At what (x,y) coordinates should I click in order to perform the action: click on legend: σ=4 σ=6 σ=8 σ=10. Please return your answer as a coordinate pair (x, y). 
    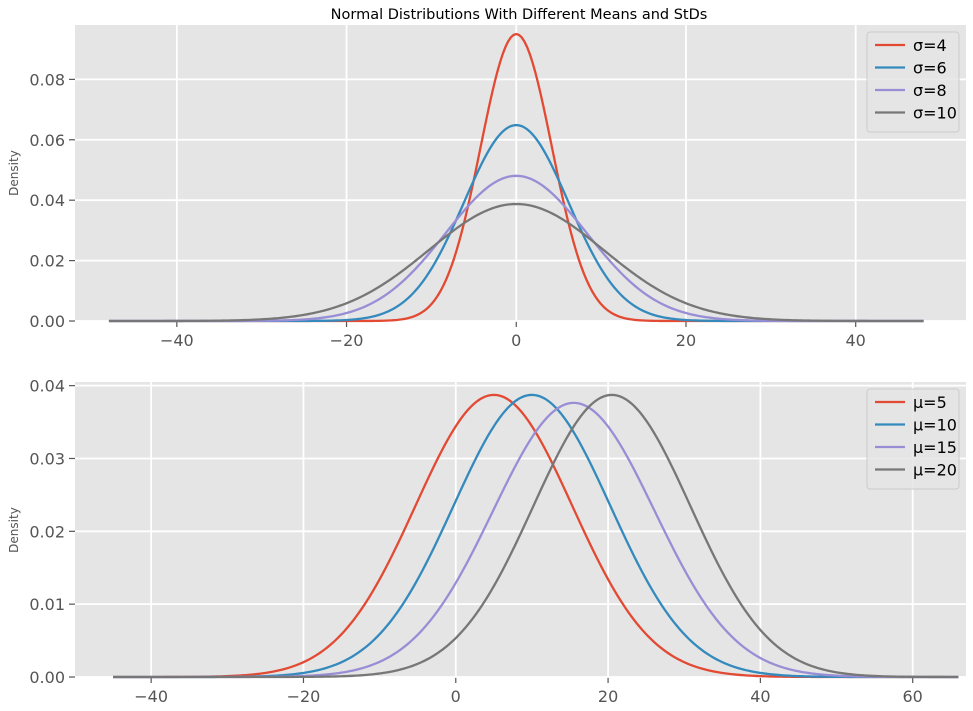
    Looking at the image, I should click on (913, 82).